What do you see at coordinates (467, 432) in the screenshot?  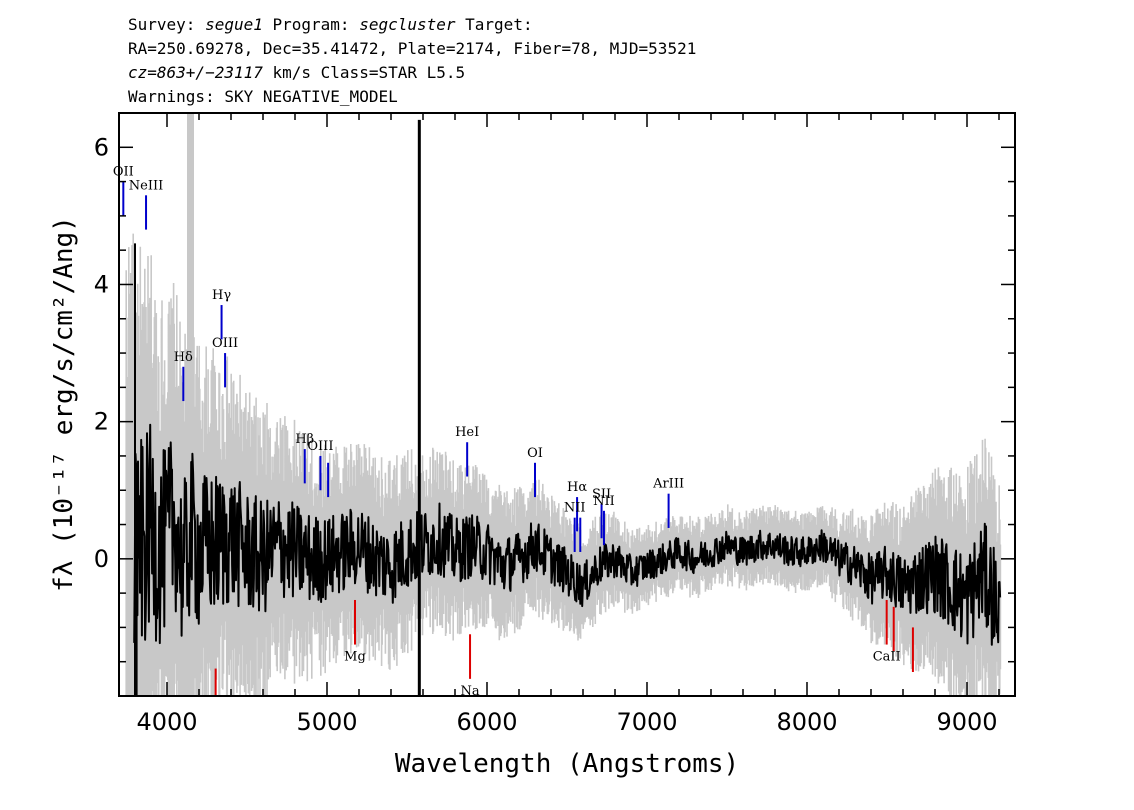 I see `emission-line-label: HeI` at bounding box center [467, 432].